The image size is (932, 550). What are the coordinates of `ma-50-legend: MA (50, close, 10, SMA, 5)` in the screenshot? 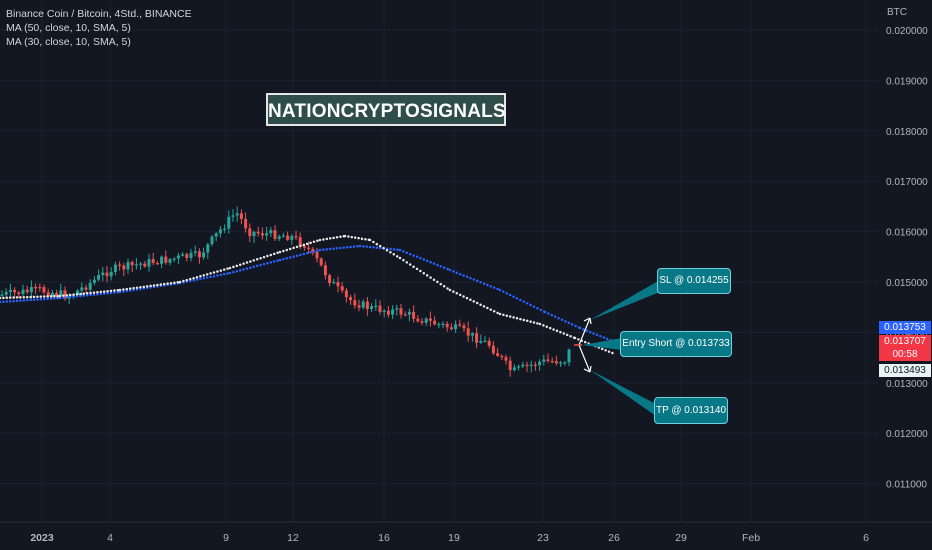 It's located at (68, 28).